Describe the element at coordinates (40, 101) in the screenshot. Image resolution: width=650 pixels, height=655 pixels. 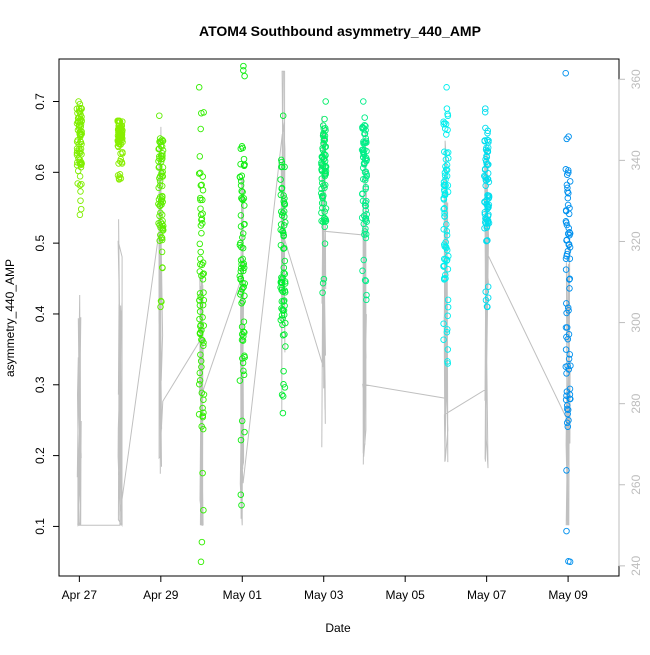
I see `y-tick-label: 0.7` at that location.